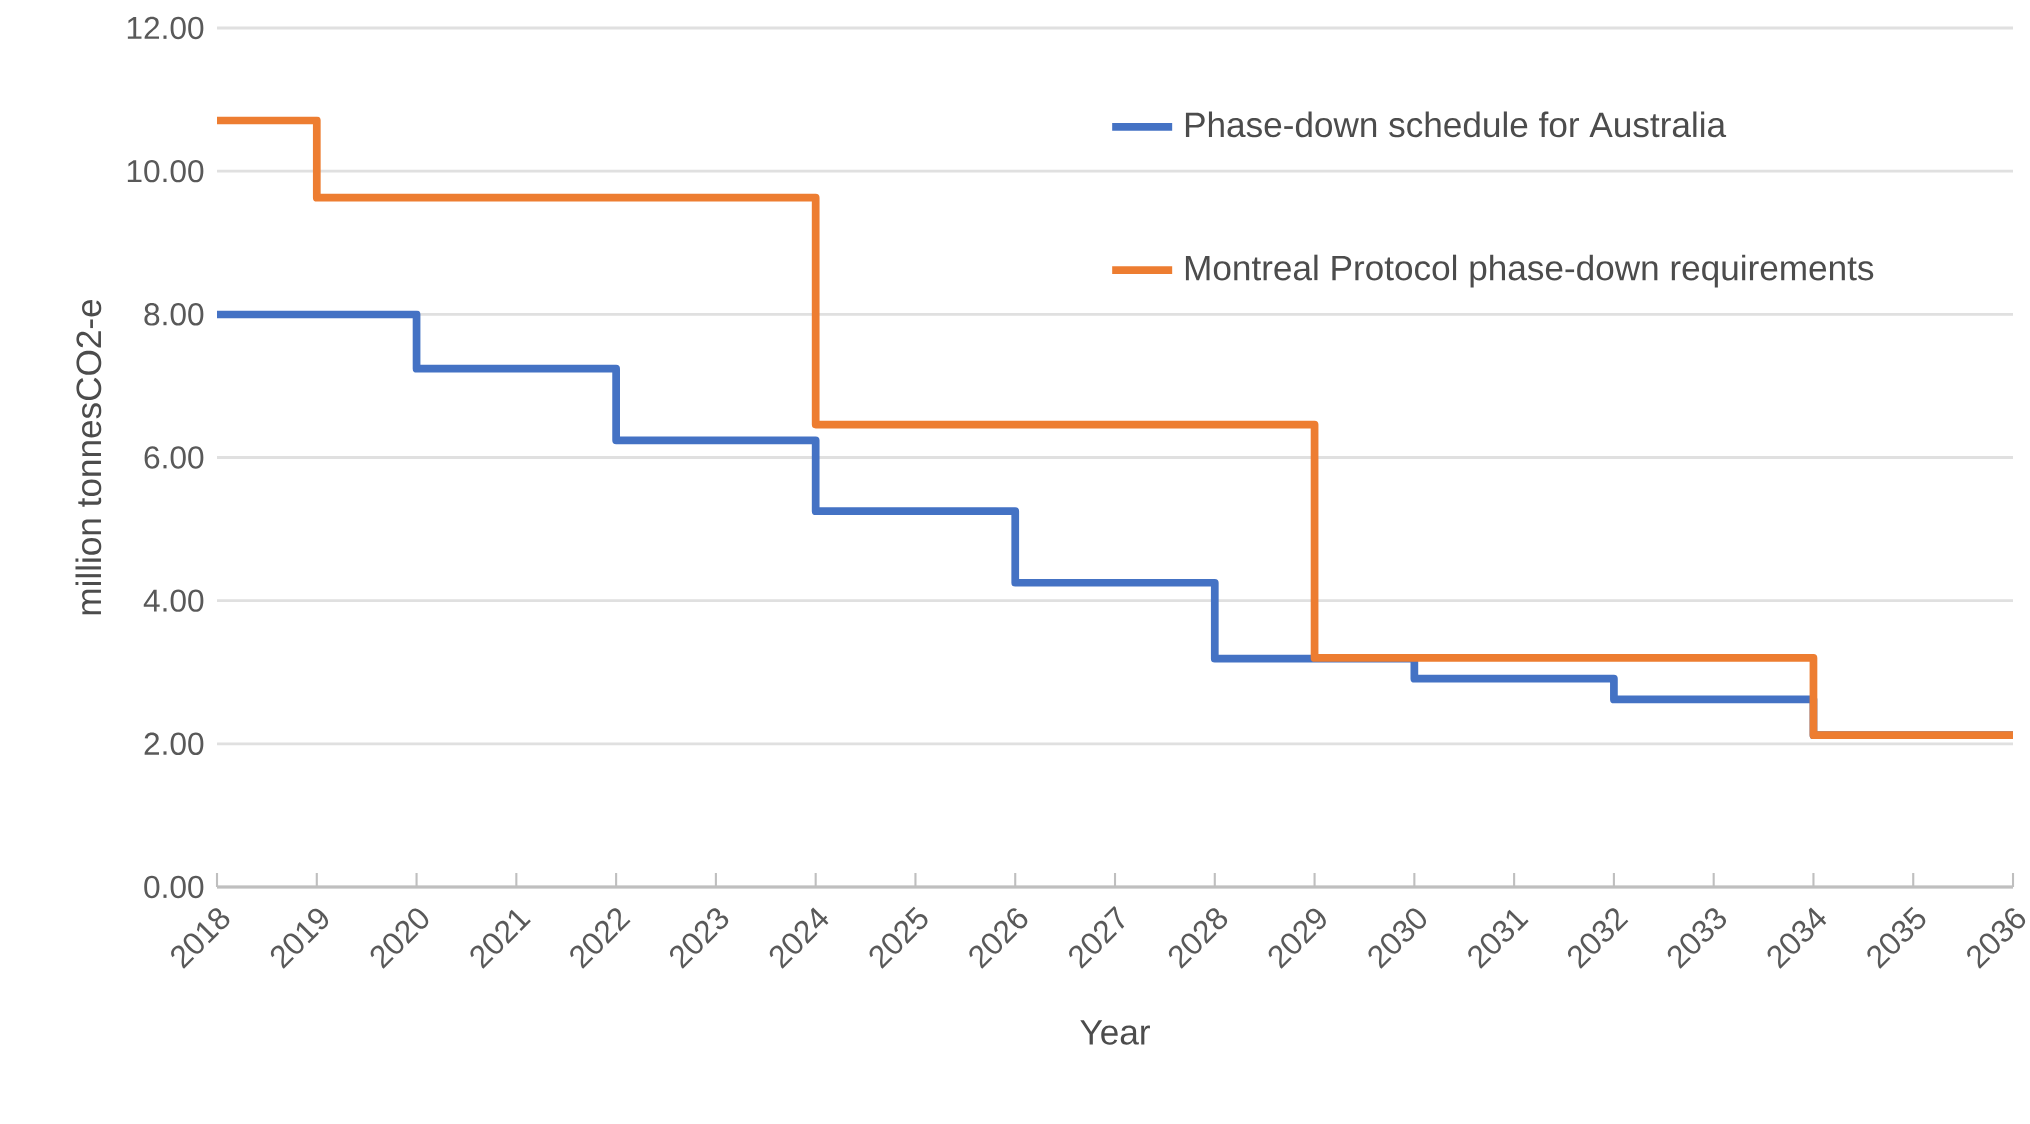  What do you see at coordinates (1529, 271) in the screenshot?
I see `legend-label: Montreal Protocol phase-down requirements` at bounding box center [1529, 271].